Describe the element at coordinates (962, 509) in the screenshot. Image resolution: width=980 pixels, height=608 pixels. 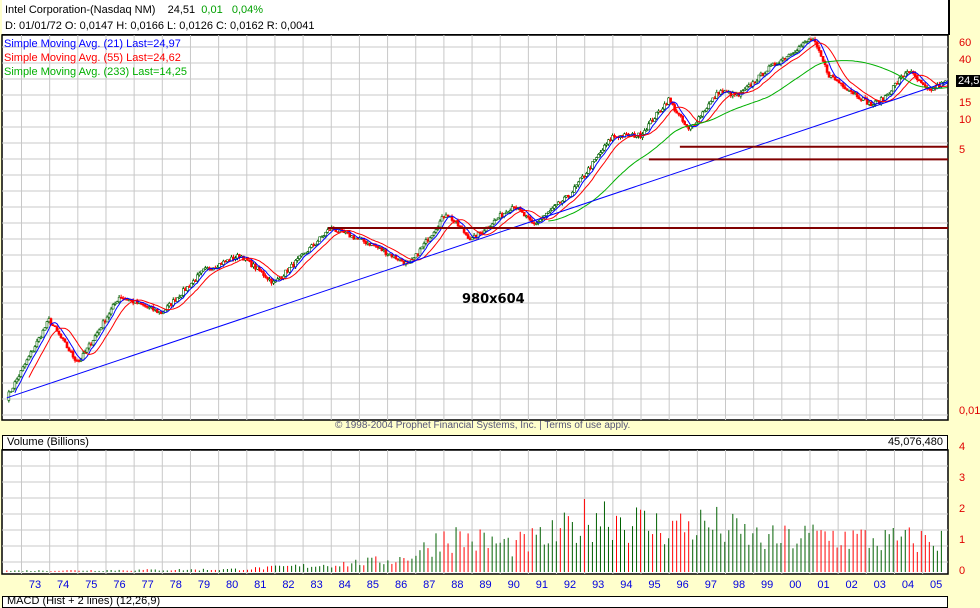
I see `volume-axis-label: 2` at that location.